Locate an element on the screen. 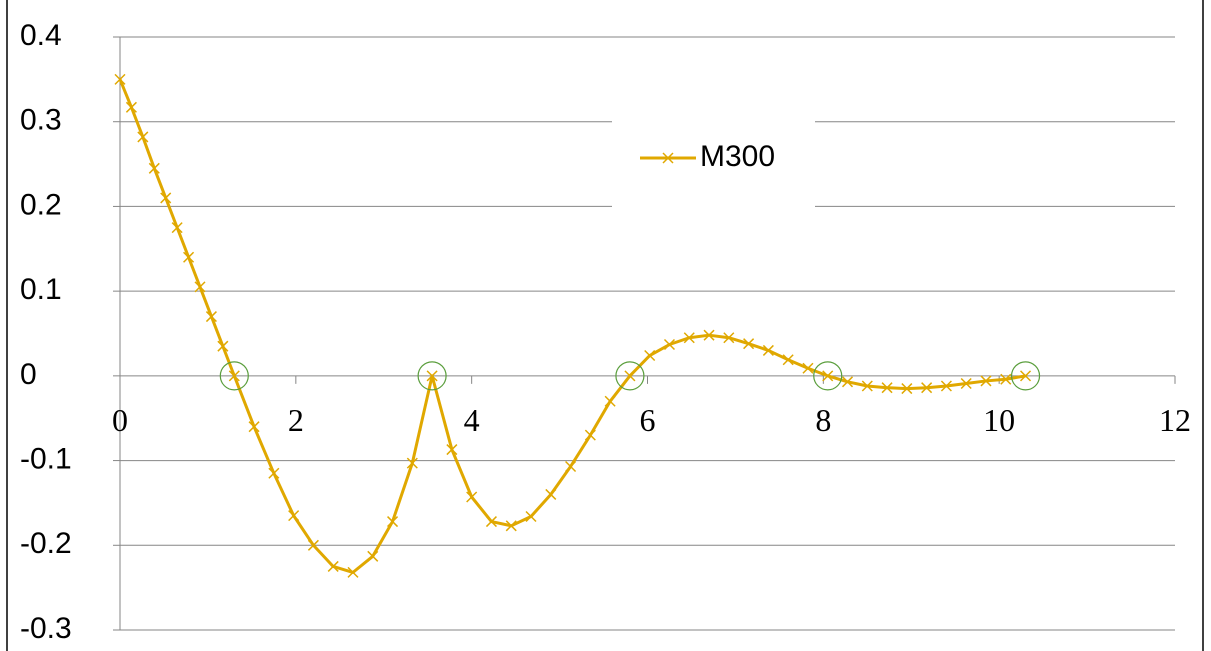  y-tick-label: -0.2 is located at coordinates (46, 543).